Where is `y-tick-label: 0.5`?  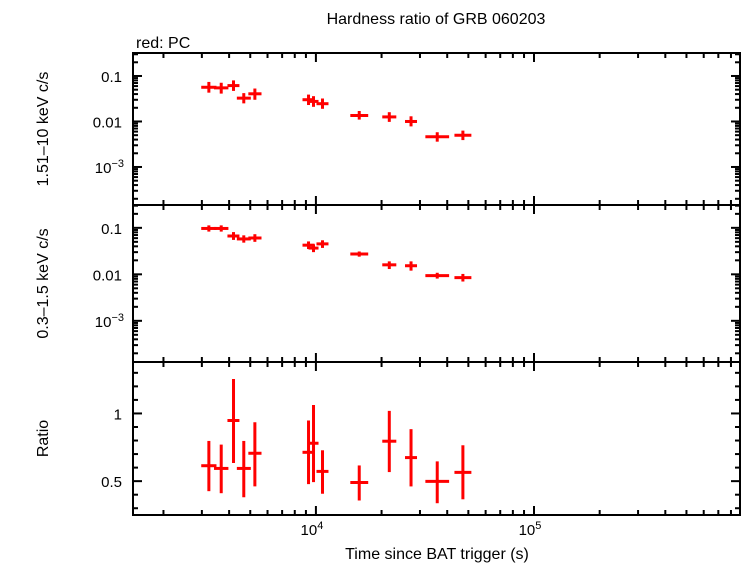
y-tick-label: 0.5 is located at coordinates (111, 482).